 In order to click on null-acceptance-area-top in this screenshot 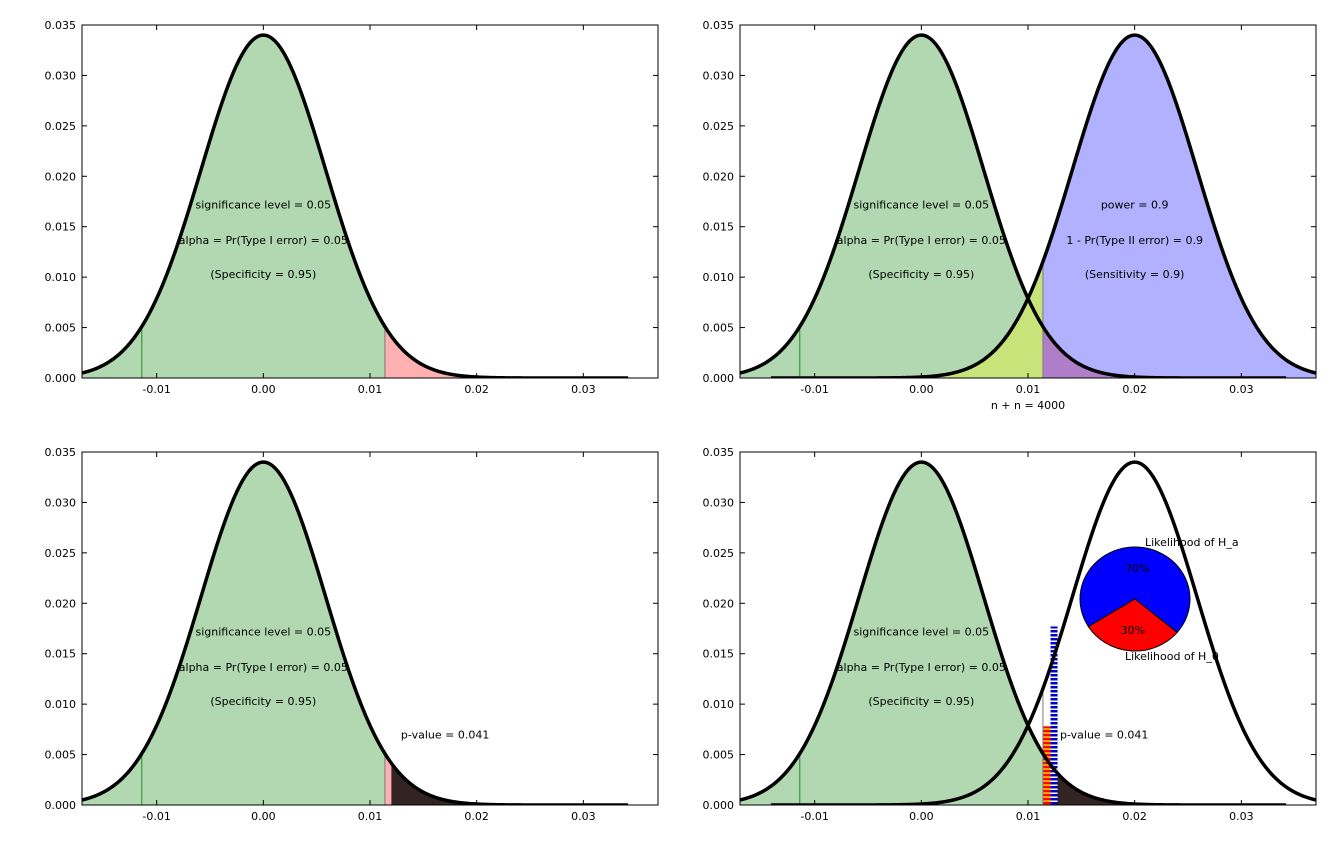, I will do `click(885, 206)`.